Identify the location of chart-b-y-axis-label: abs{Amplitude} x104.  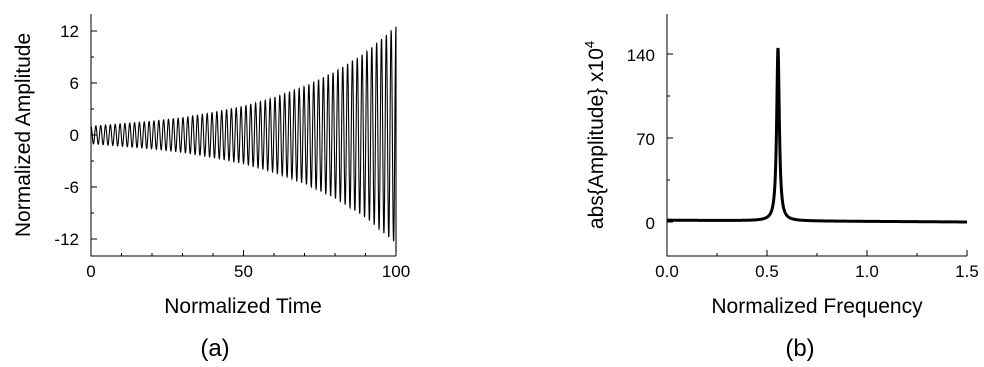
(595, 135).